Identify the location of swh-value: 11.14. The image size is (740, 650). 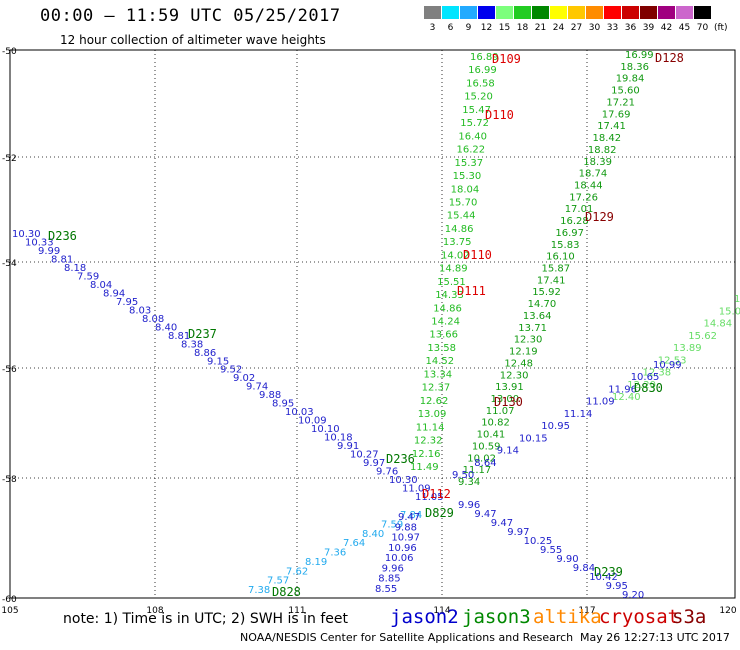
(578, 414).